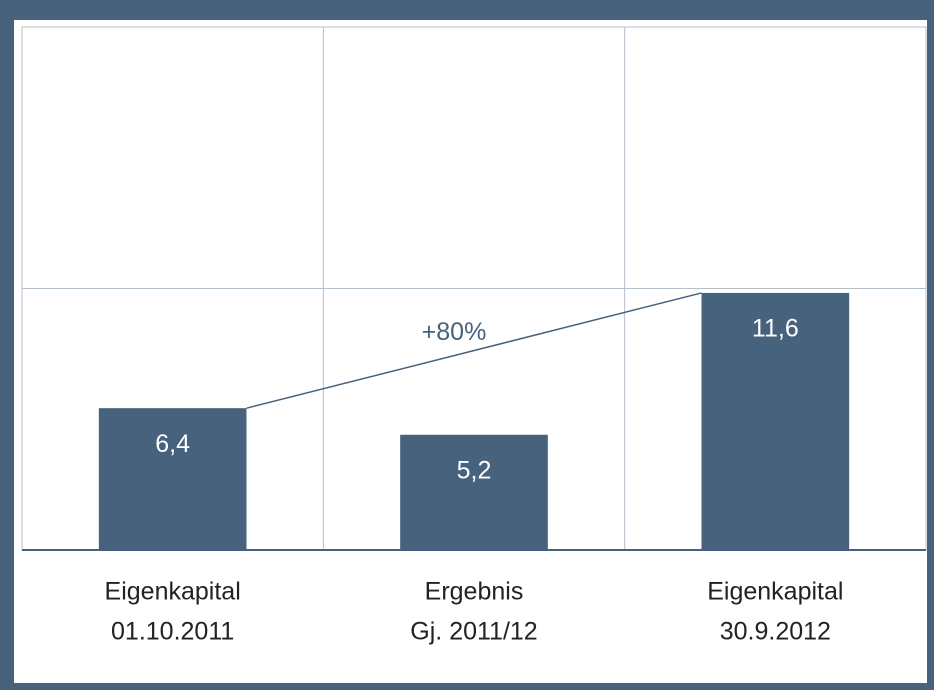 This screenshot has width=934, height=690. Describe the element at coordinates (473, 632) in the screenshot. I see `x-tick-label: Gj. 2011/12` at that location.